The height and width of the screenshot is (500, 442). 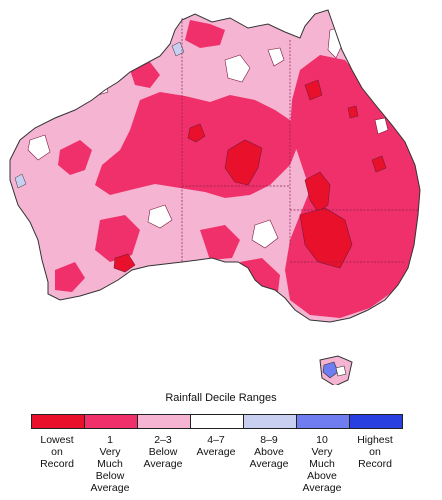 I want to click on tasmania, so click(x=336, y=370).